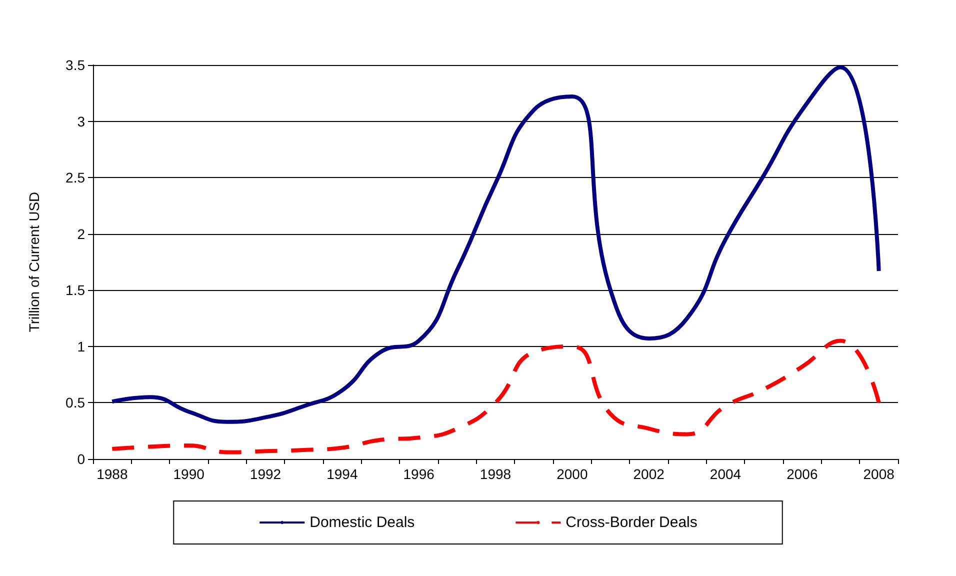 Image resolution: width=956 pixels, height=576 pixels. Describe the element at coordinates (266, 474) in the screenshot. I see `x-tick-label: 1992` at that location.